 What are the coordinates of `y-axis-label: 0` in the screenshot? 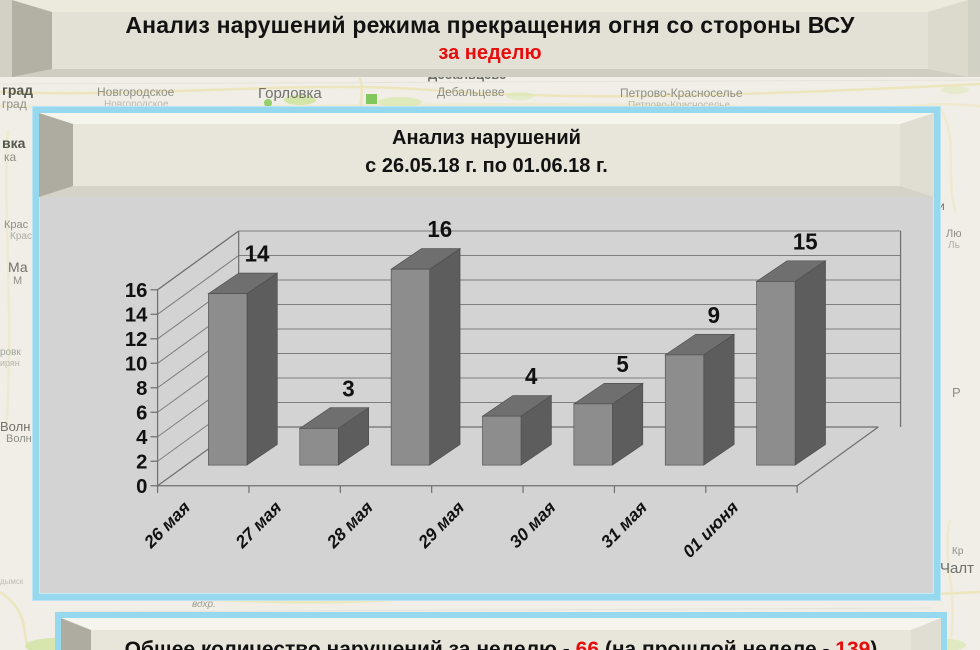 It's located at (141, 486).